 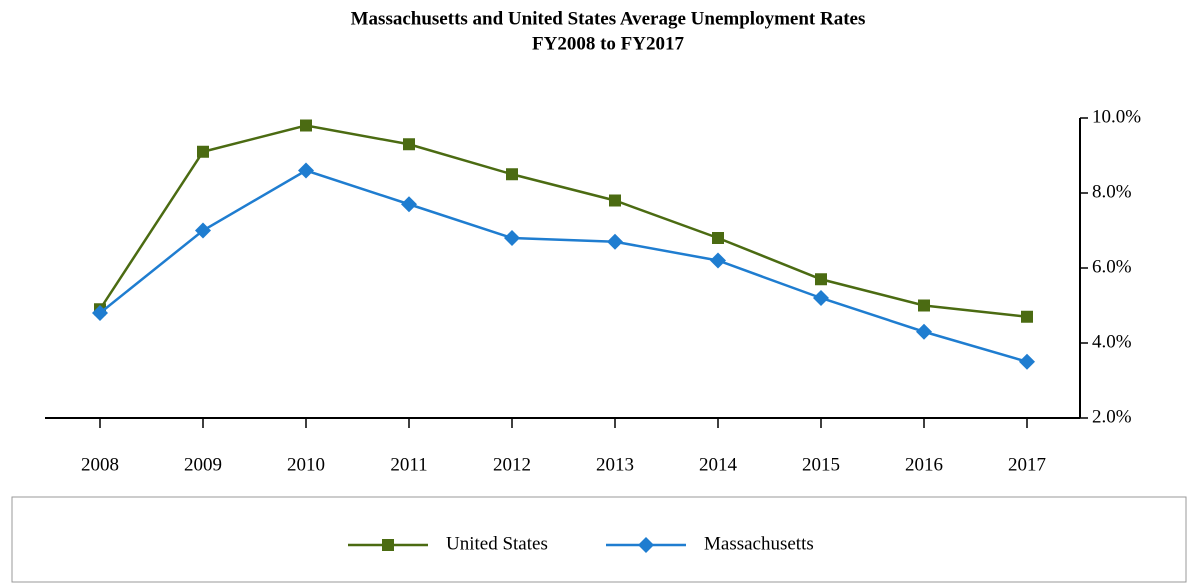 What do you see at coordinates (1027, 464) in the screenshot?
I see `x-tick-label: 2017` at bounding box center [1027, 464].